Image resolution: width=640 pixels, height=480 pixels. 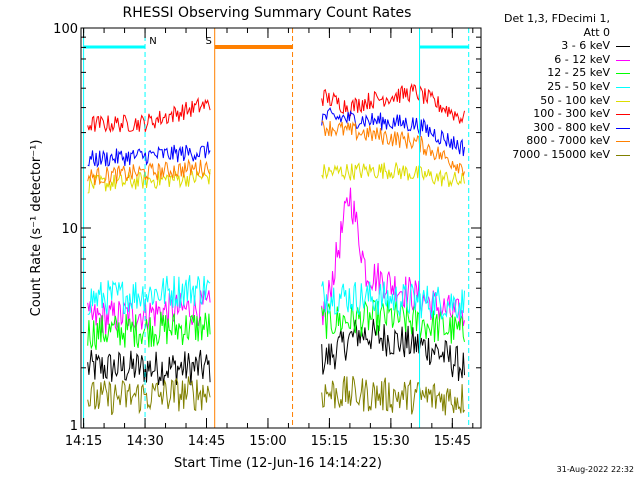 I want to click on legend-label-6: 300 - 800 keV, so click(x=571, y=127).